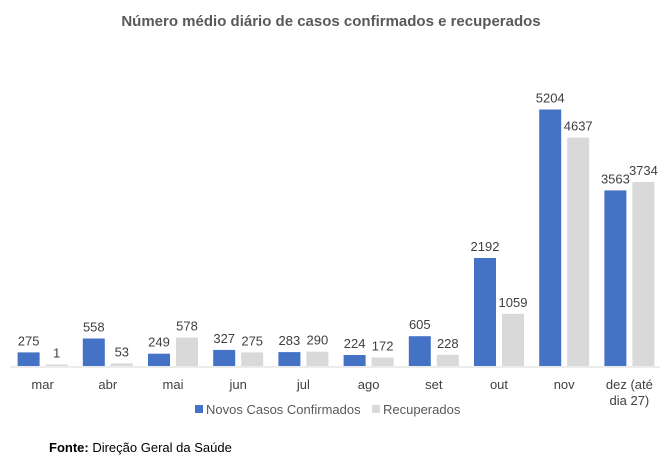  Describe the element at coordinates (318, 340) in the screenshot. I see `value-label-recuperados-jul: 290` at that location.